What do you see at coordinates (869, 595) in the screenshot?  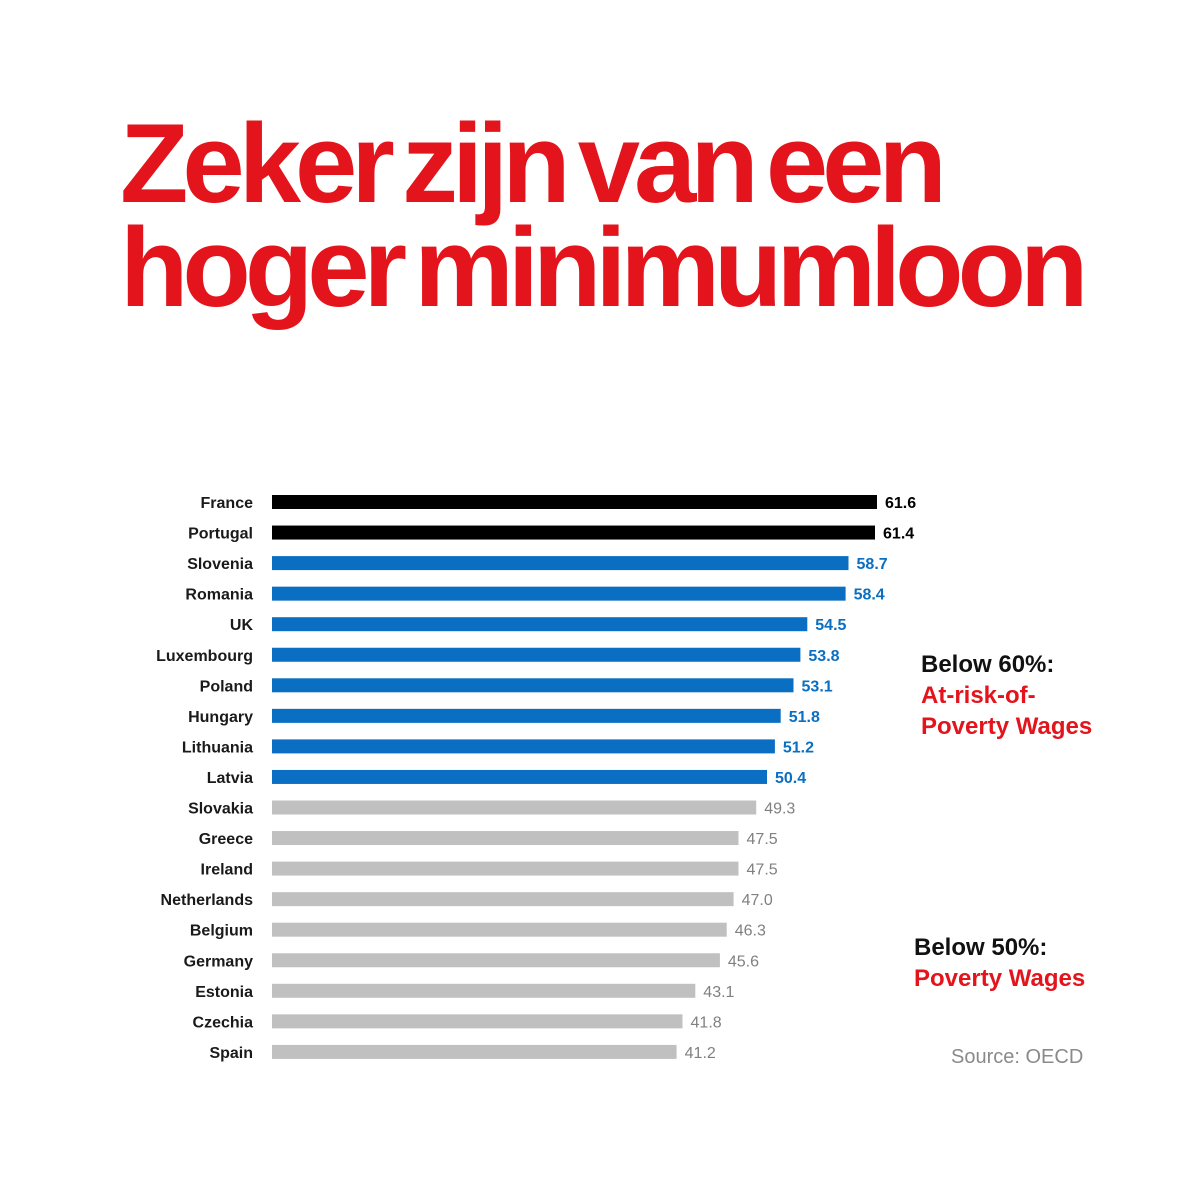 I see `value-label-romania: 58.4` at bounding box center [869, 595].